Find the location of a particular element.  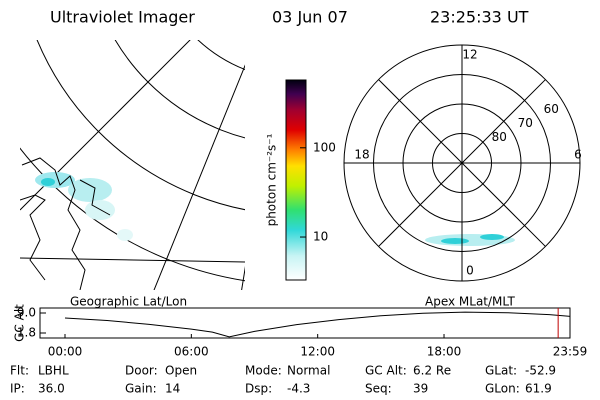

gc-alt-line is located at coordinates (317, 324).